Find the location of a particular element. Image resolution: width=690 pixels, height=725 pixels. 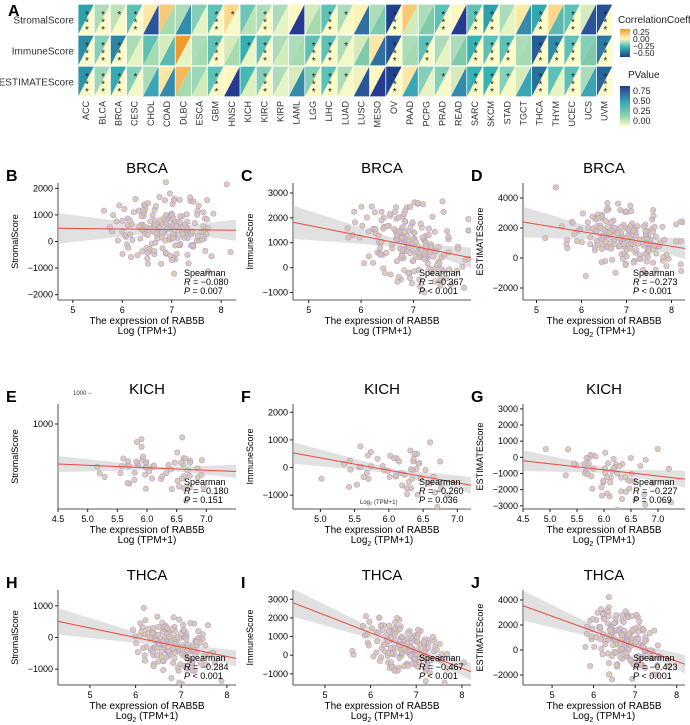

points-layer is located at coordinates (604, 231).